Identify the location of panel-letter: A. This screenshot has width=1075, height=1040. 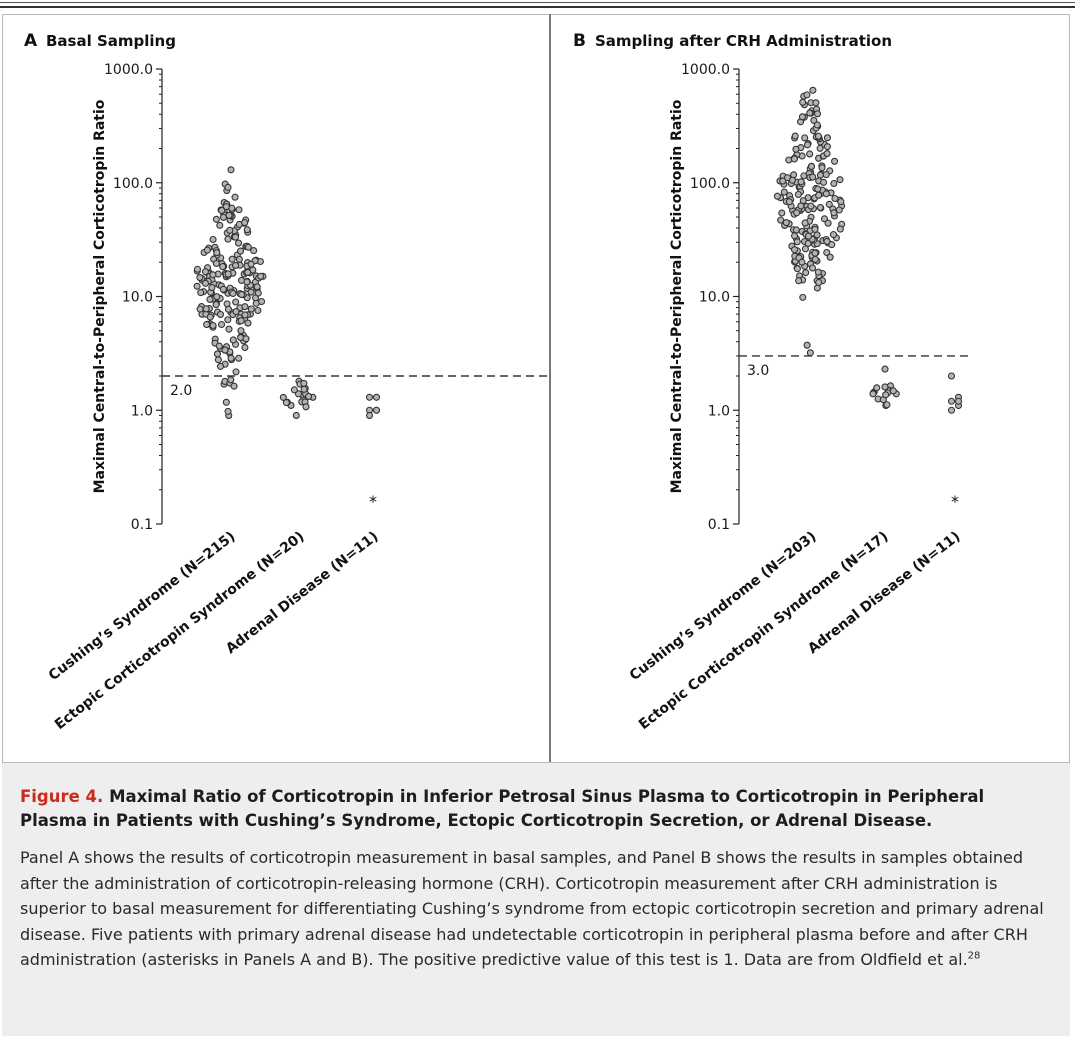
(31, 41).